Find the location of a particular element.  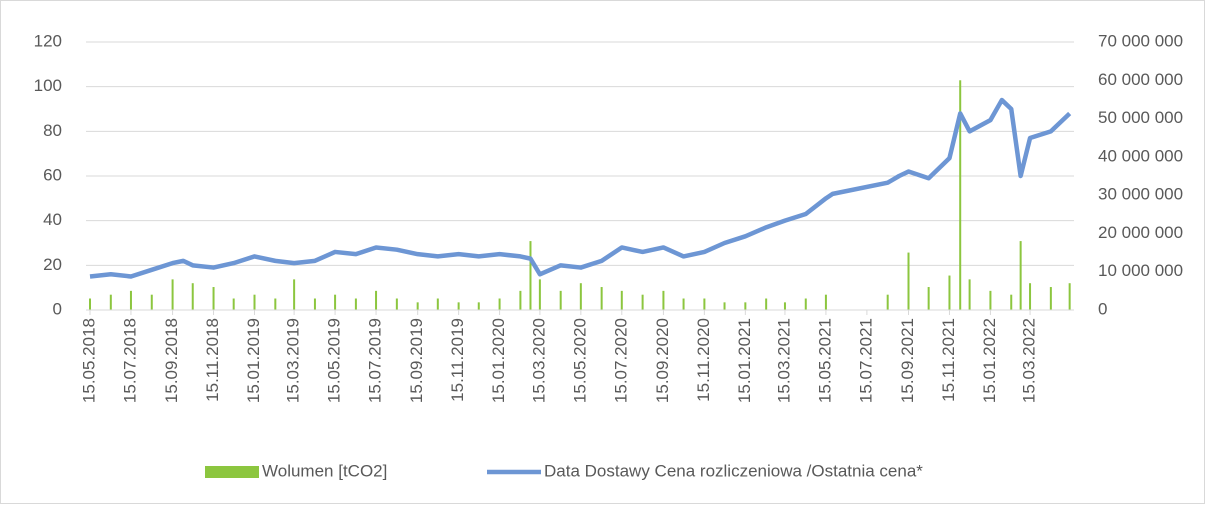

x-tick-label: 15.11.2018 is located at coordinates (212, 360).